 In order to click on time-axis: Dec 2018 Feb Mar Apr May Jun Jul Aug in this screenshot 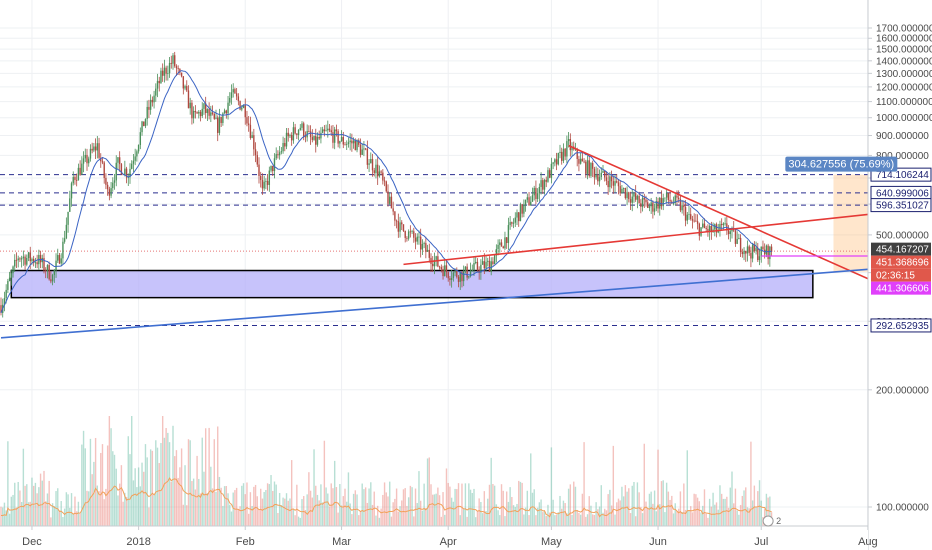, I will do `click(439, 537)`.